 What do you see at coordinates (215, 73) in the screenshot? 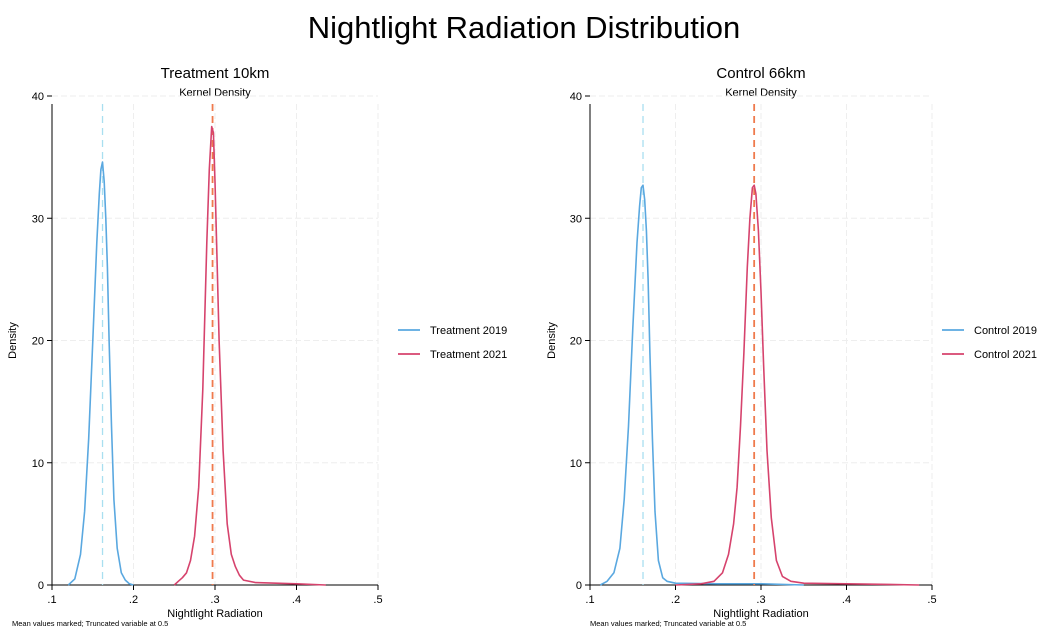
I see `panel-title: Treatment 10km` at bounding box center [215, 73].